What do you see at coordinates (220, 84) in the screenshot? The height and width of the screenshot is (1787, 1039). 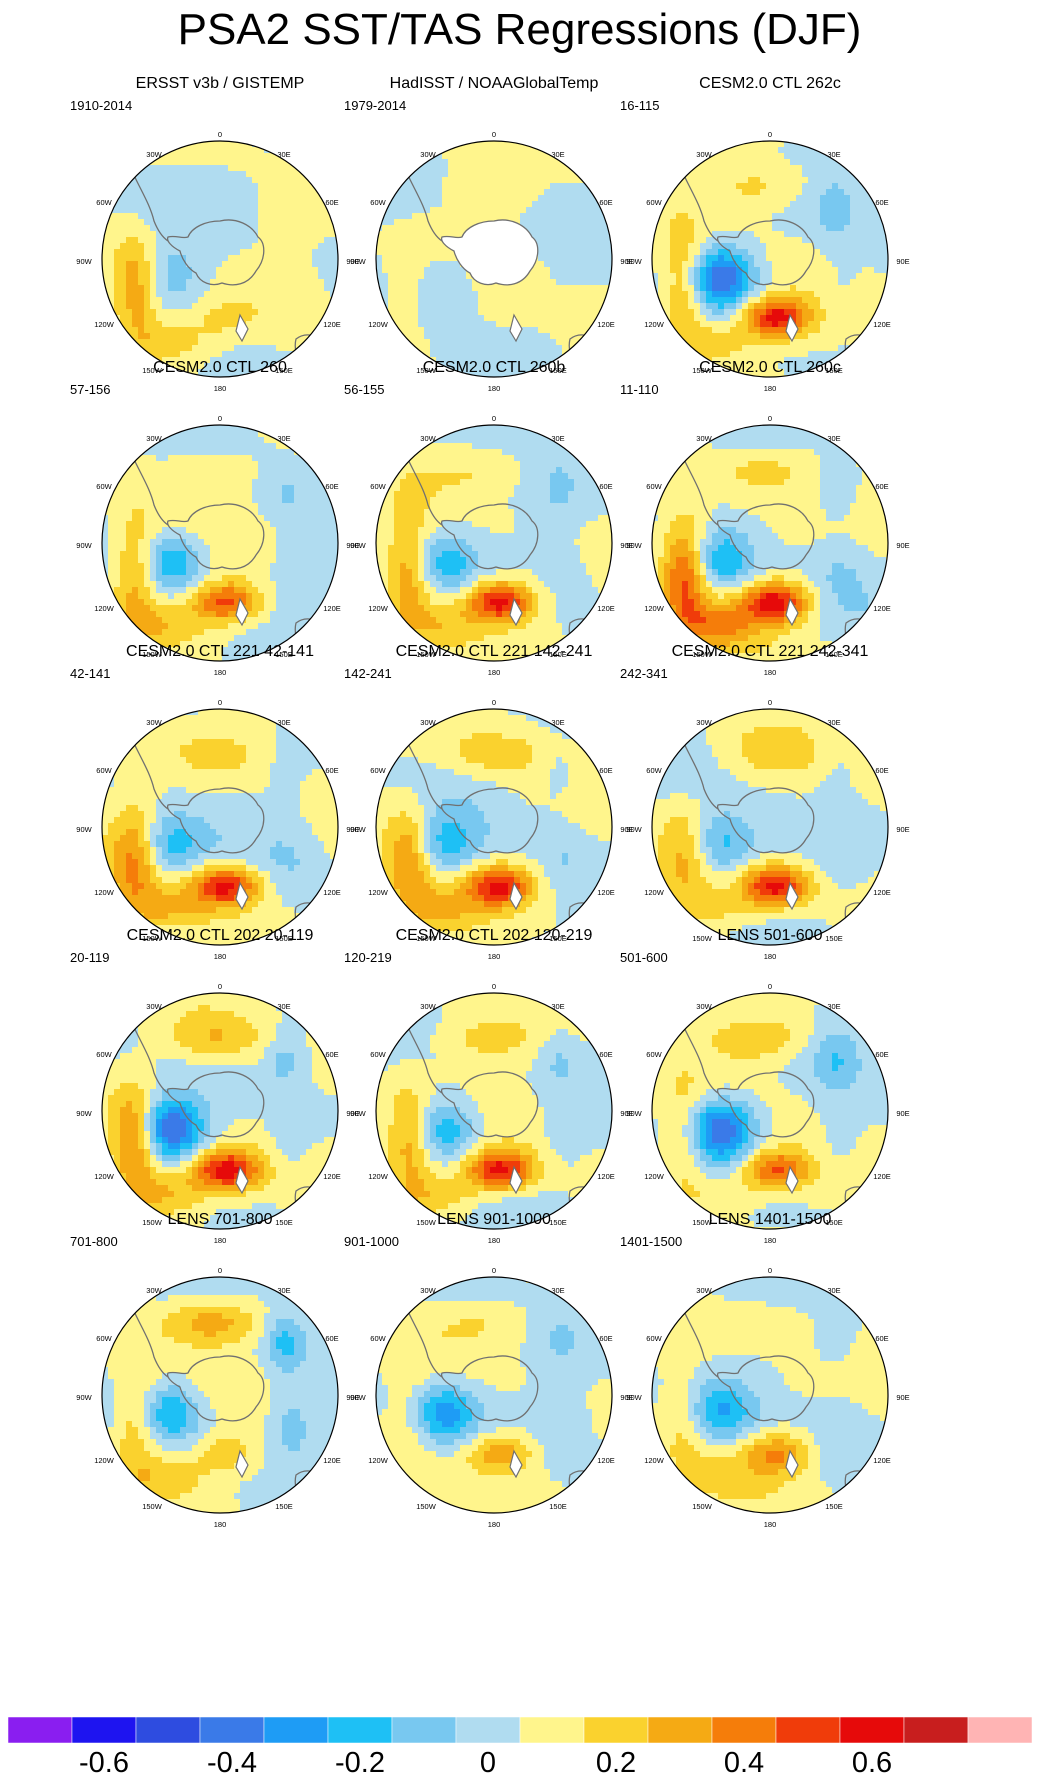 I see `panel-title: ERSST v3b / GISTEMP` at bounding box center [220, 84].